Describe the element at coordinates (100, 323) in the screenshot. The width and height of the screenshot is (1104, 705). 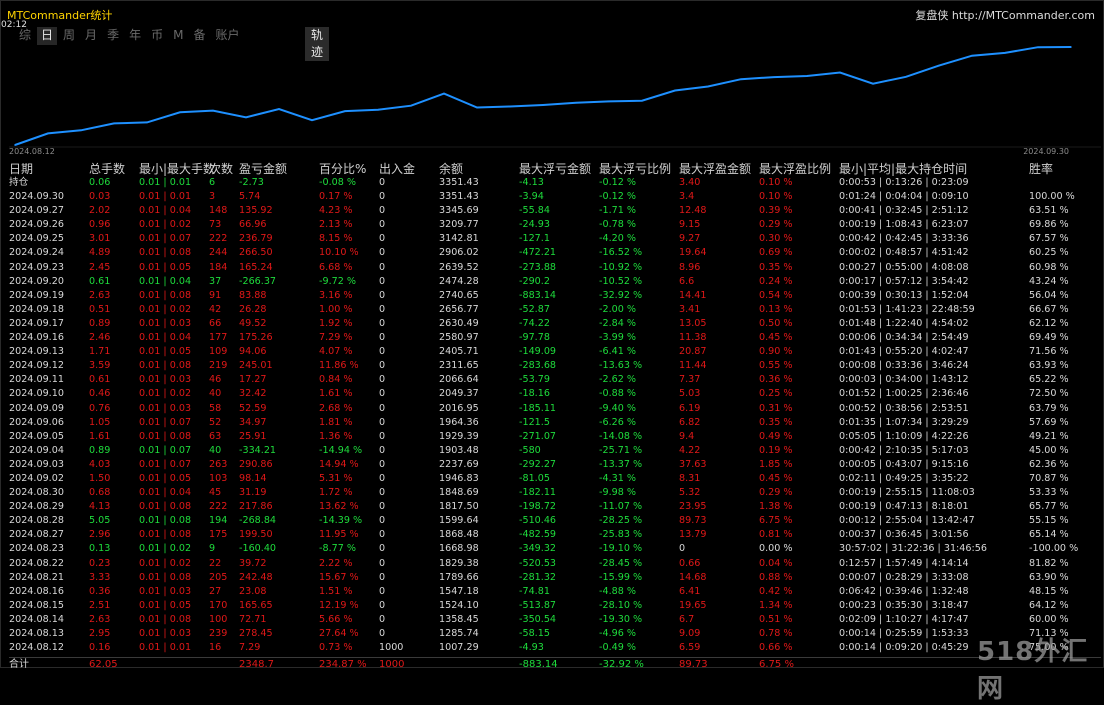
I see `cell-total-lots: 0.89` at that location.